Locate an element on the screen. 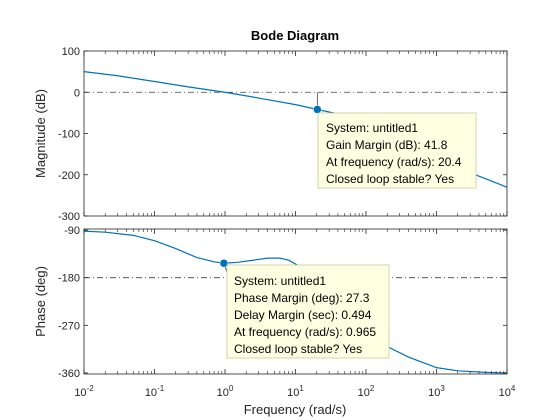 This screenshot has height=420, width=560. x-axis-label: Frequency (rad/s) is located at coordinates (295, 409).